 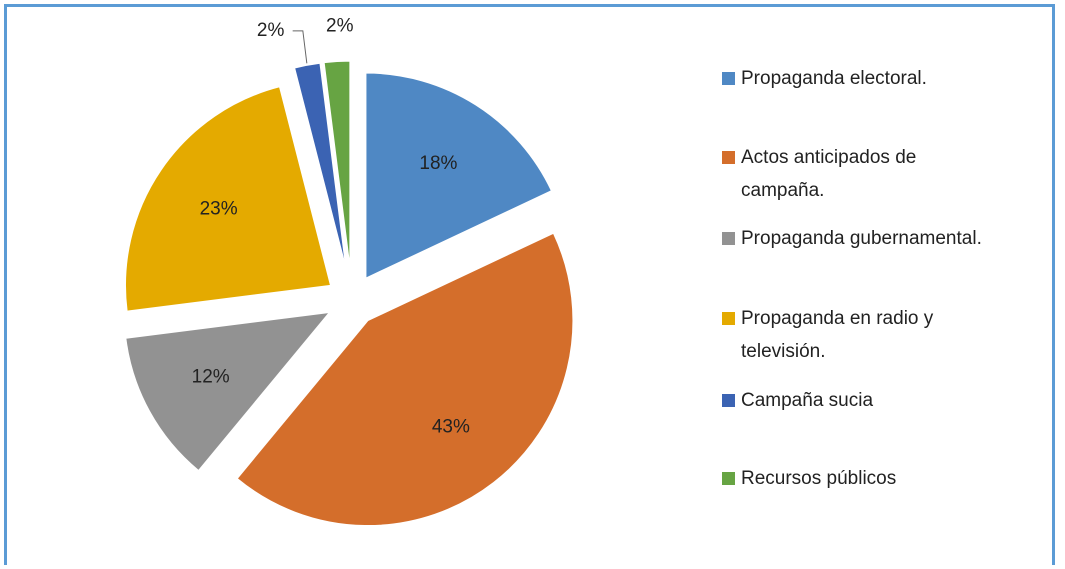 I want to click on data-label: 23%, so click(x=219, y=208).